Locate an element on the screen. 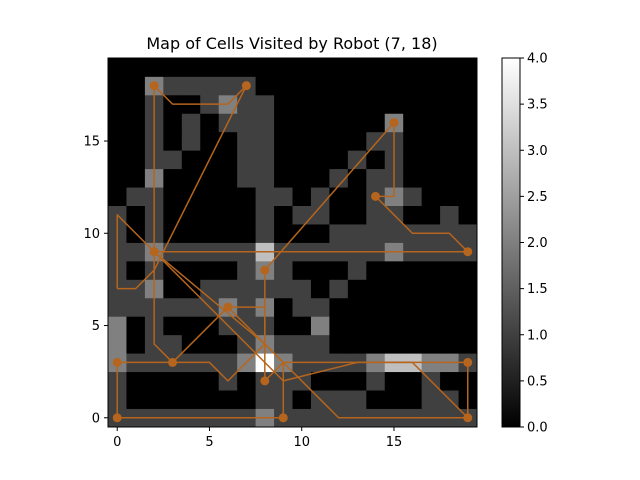 This screenshot has width=640, height=480. x-axis: 0 5 10 15 is located at coordinates (257, 438).